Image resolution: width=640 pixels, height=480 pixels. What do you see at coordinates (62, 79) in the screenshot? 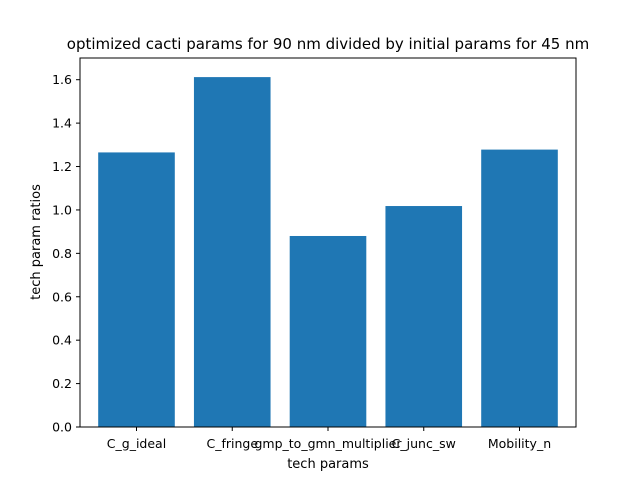
I see `y-tick-label: 1.6` at bounding box center [62, 79].